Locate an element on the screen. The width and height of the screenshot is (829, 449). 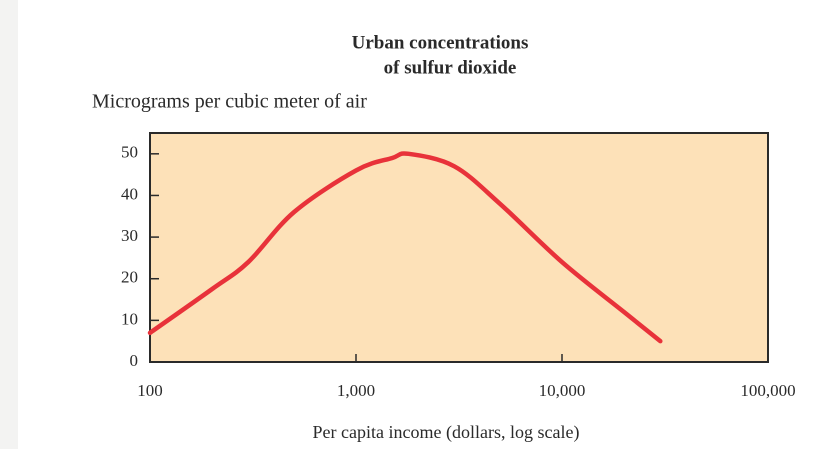
x-tick-label: 10,000 is located at coordinates (562, 390).